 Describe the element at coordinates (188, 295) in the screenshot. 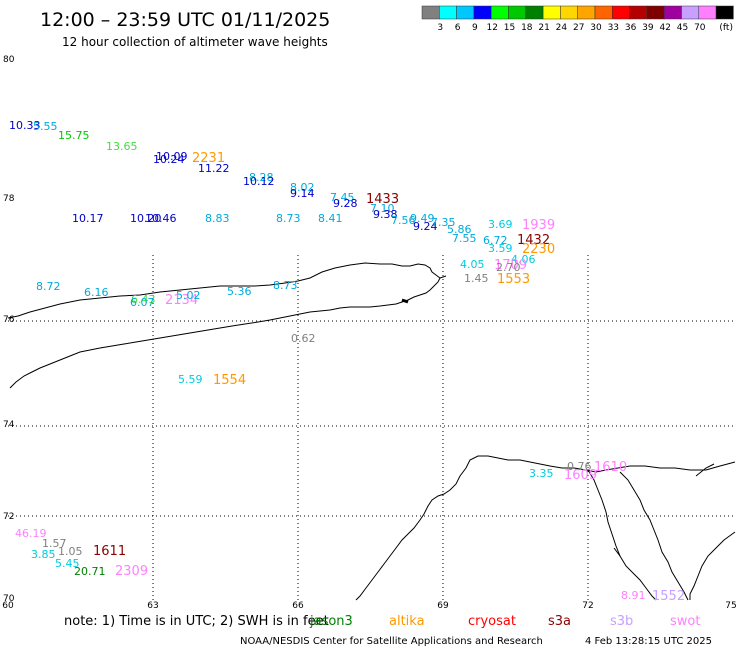

I see `wave-height-label: 5.02` at that location.